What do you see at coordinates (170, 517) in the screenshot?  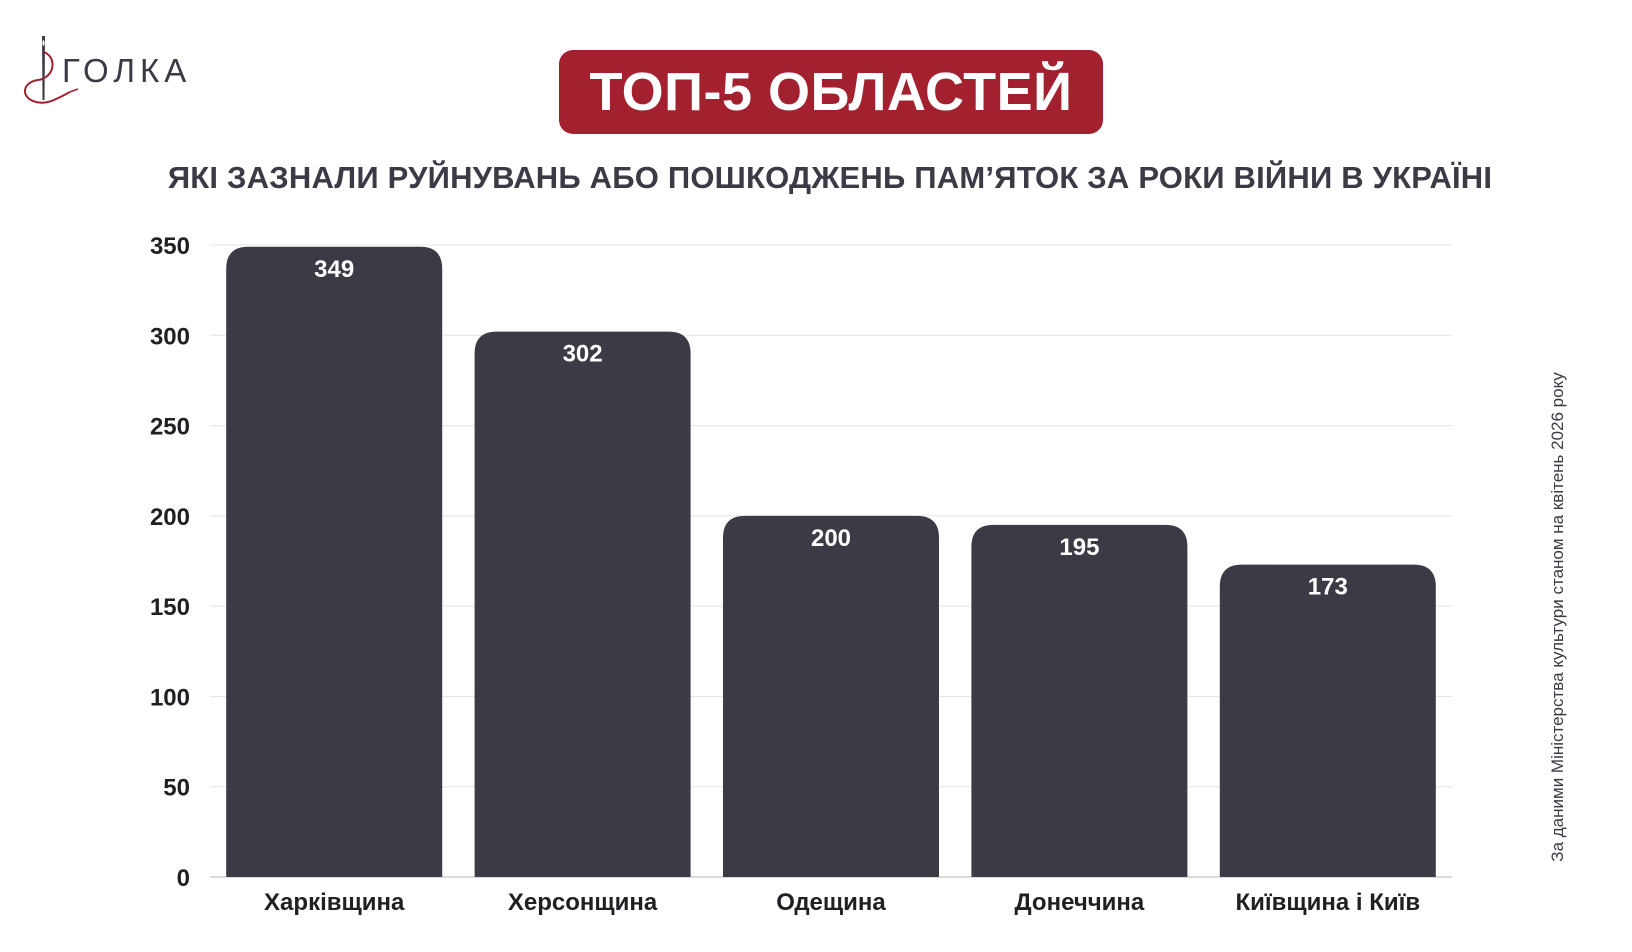 I see `y-tick-label: 200` at bounding box center [170, 517].